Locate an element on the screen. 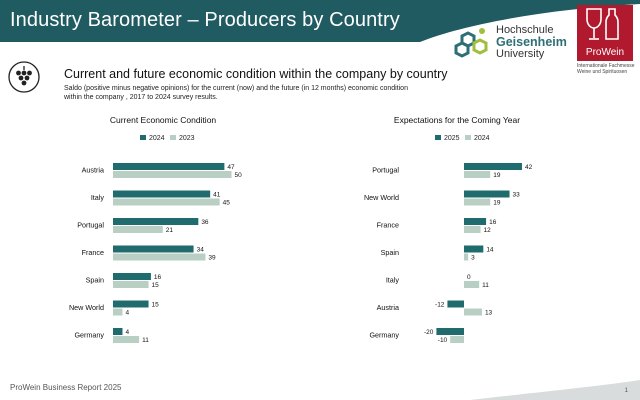 Image resolution: width=640 pixels, height=400 pixels. data-label: 50 is located at coordinates (239, 175).